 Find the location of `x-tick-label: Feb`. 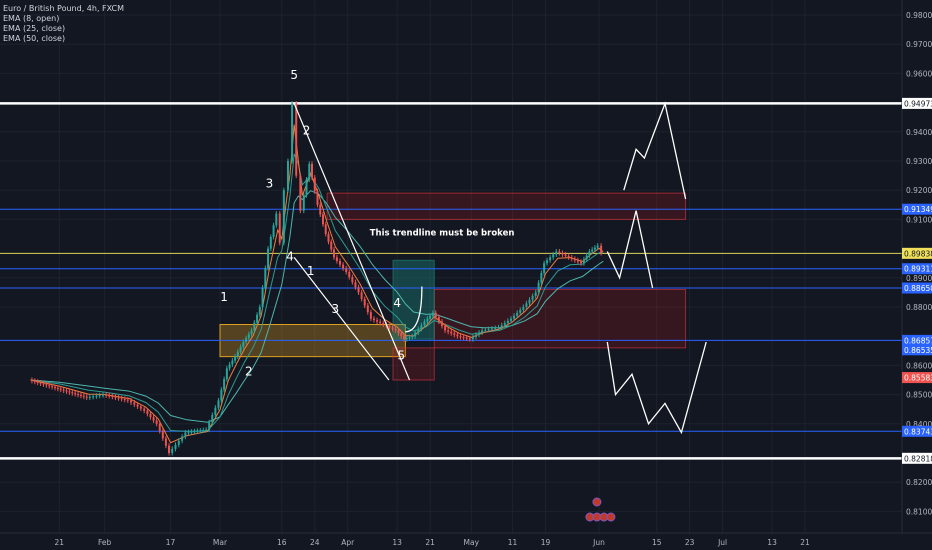

x-tick-label: Feb is located at coordinates (105, 542).